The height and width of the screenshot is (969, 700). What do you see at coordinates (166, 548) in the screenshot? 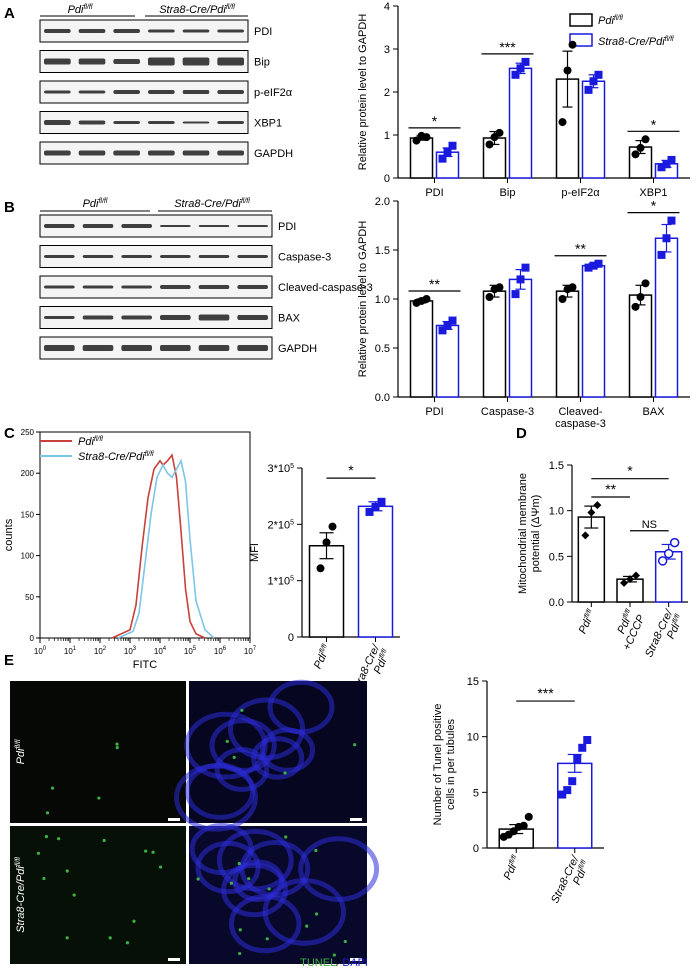
I see `histogram-line` at bounding box center [166, 548].